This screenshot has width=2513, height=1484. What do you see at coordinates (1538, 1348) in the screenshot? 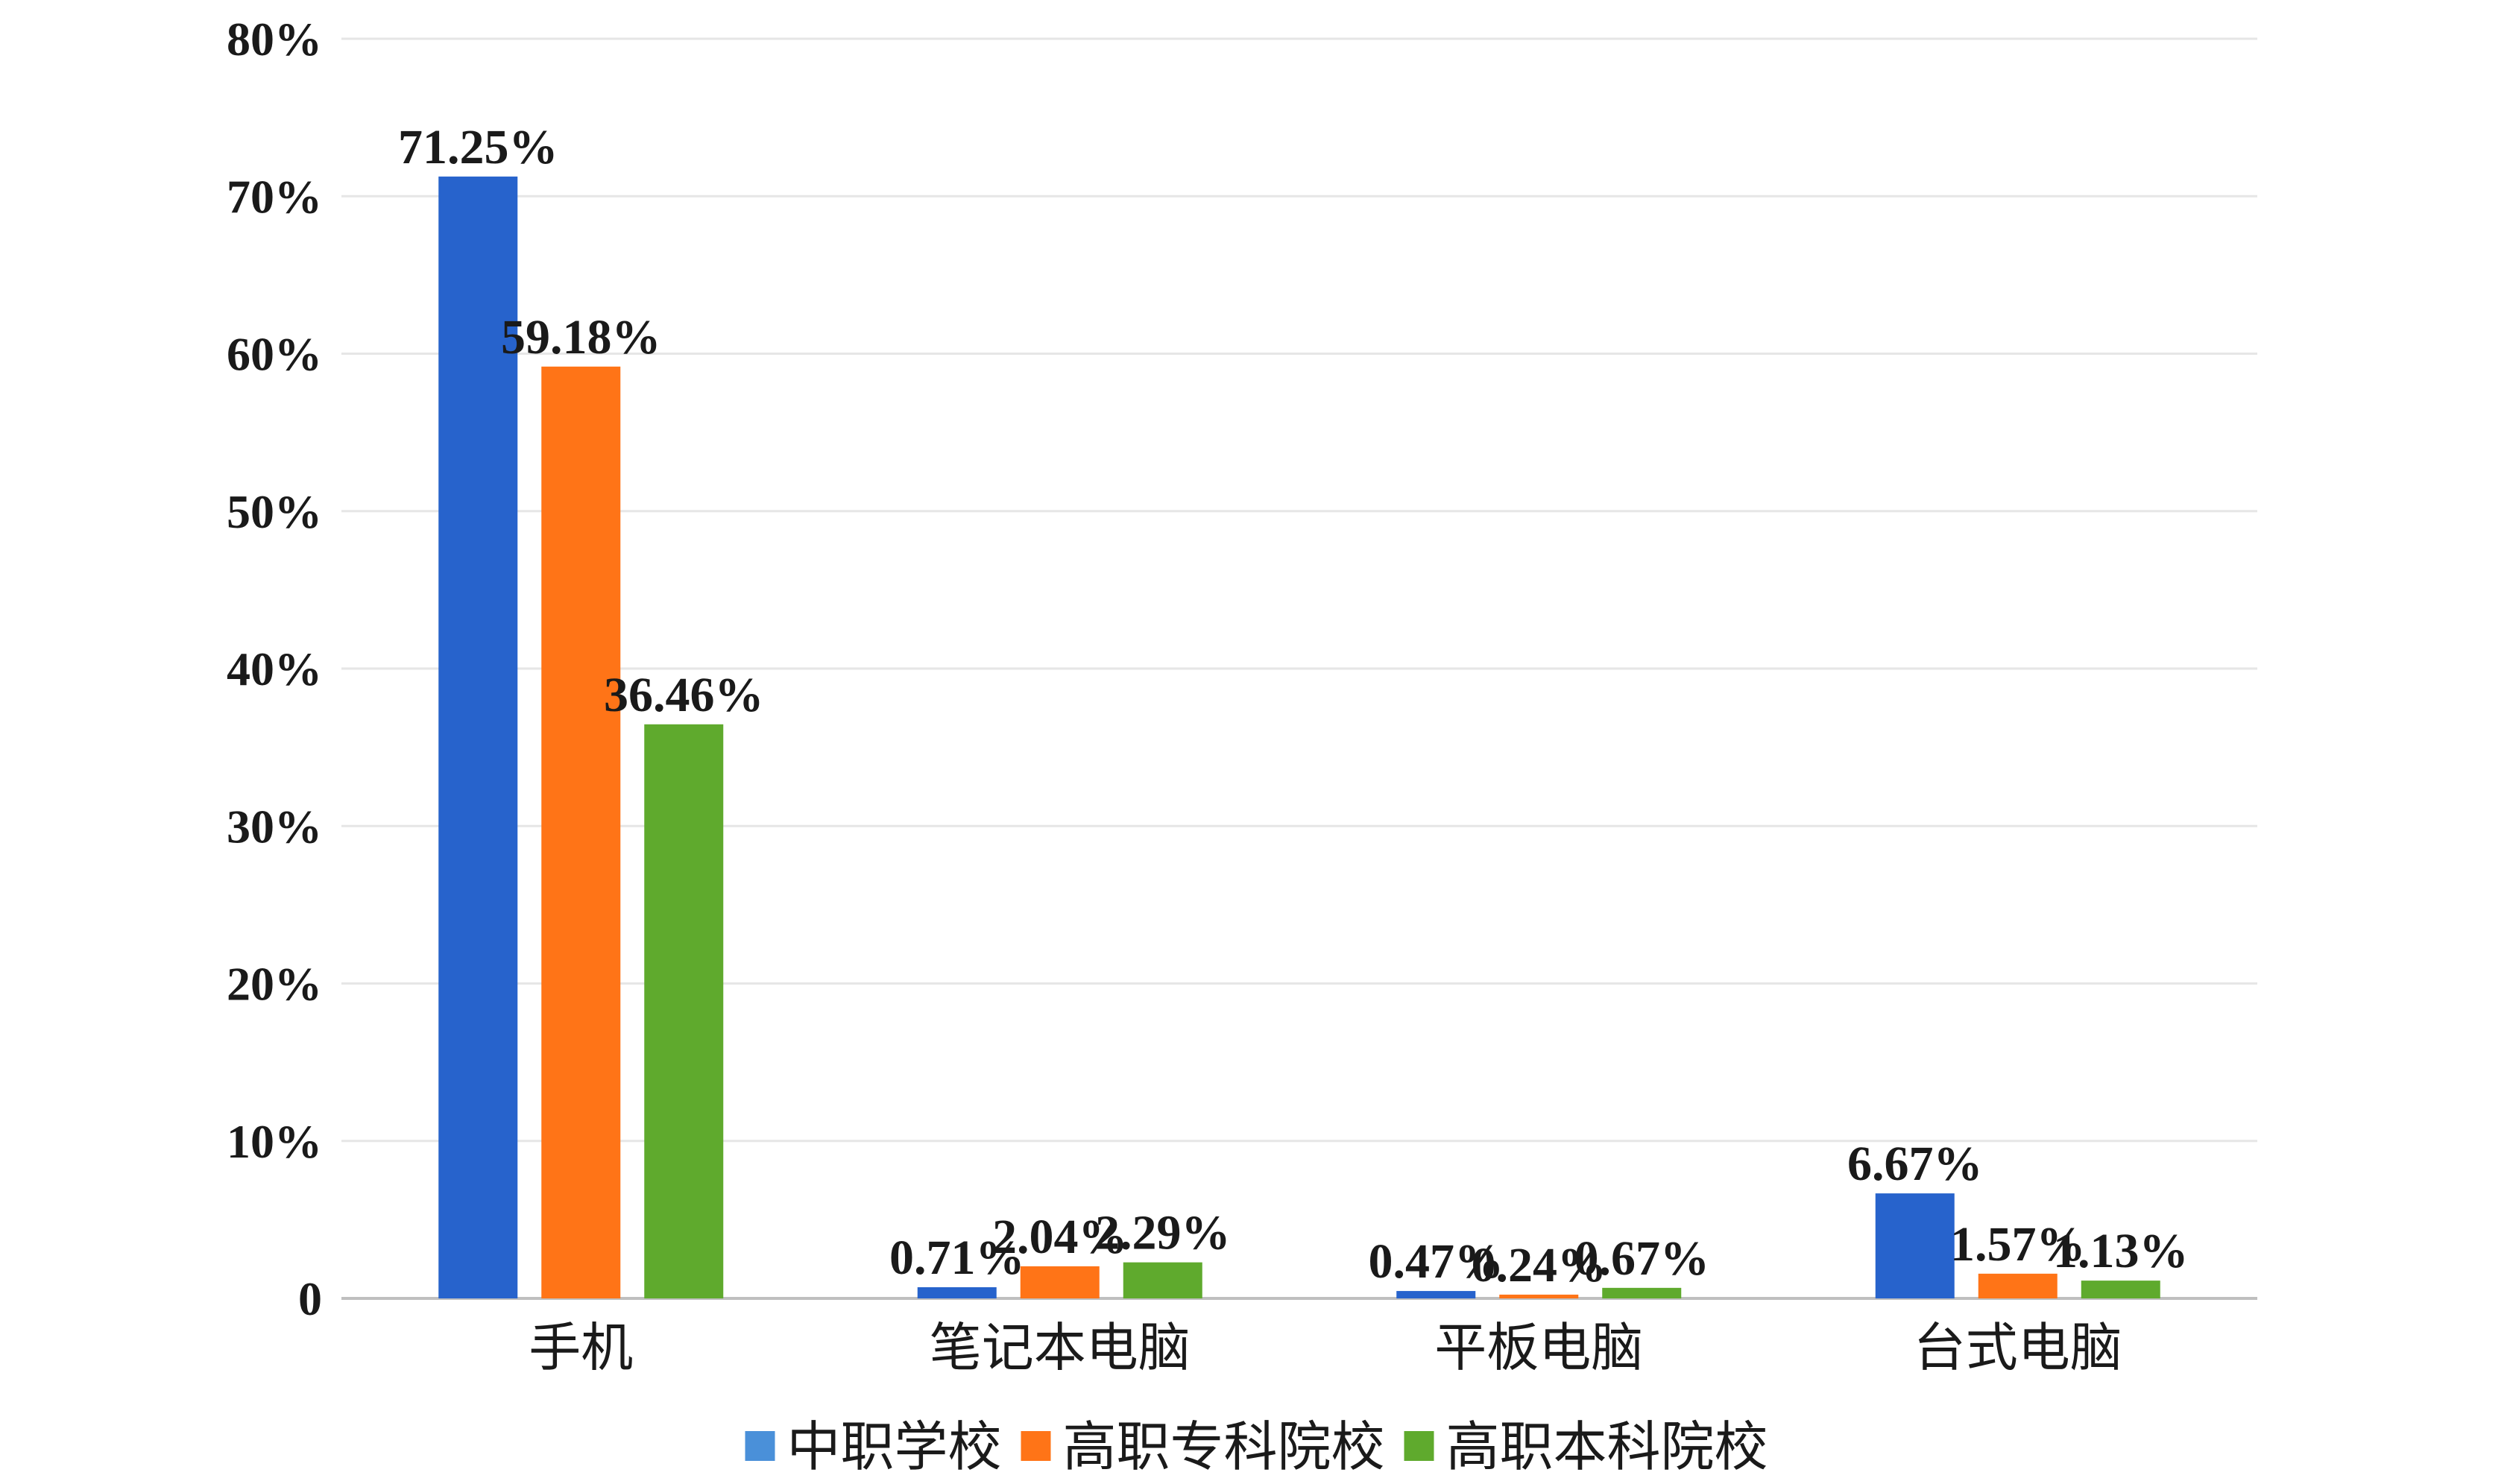
I see `x-category-label: 平板电脑` at bounding box center [1538, 1348].